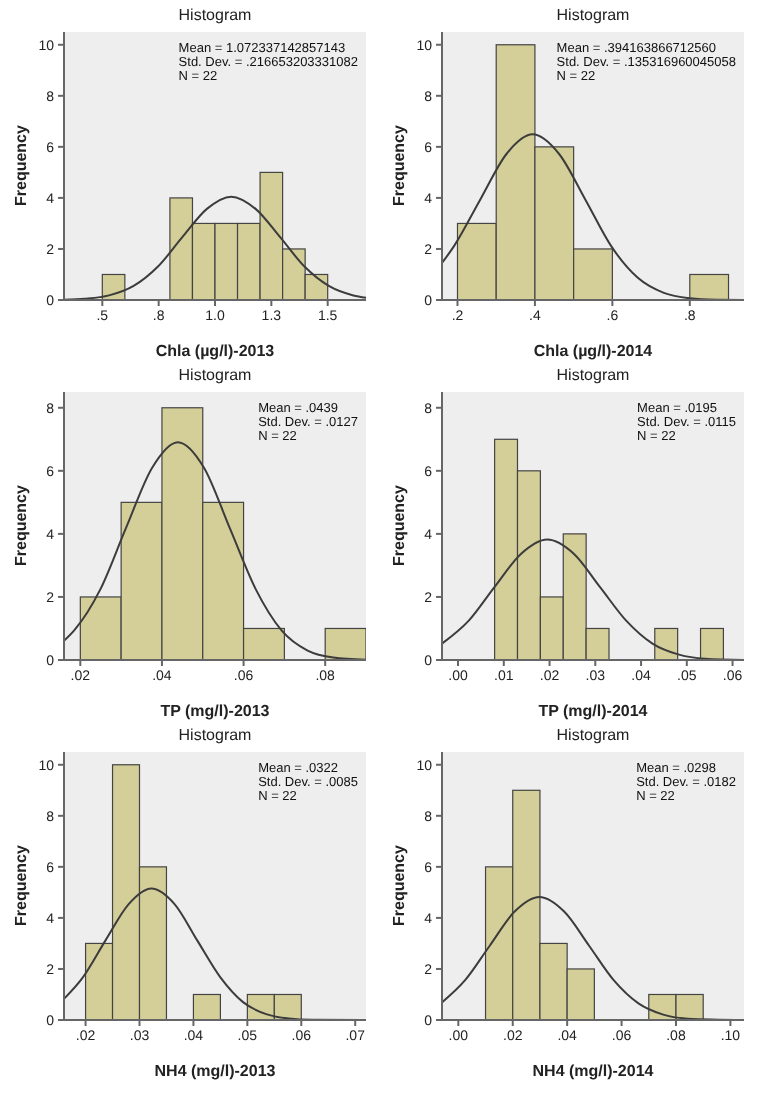  Describe the element at coordinates (593, 1071) in the screenshot. I see `x-axis-title: NH4 (mg/l)-2014` at that location.